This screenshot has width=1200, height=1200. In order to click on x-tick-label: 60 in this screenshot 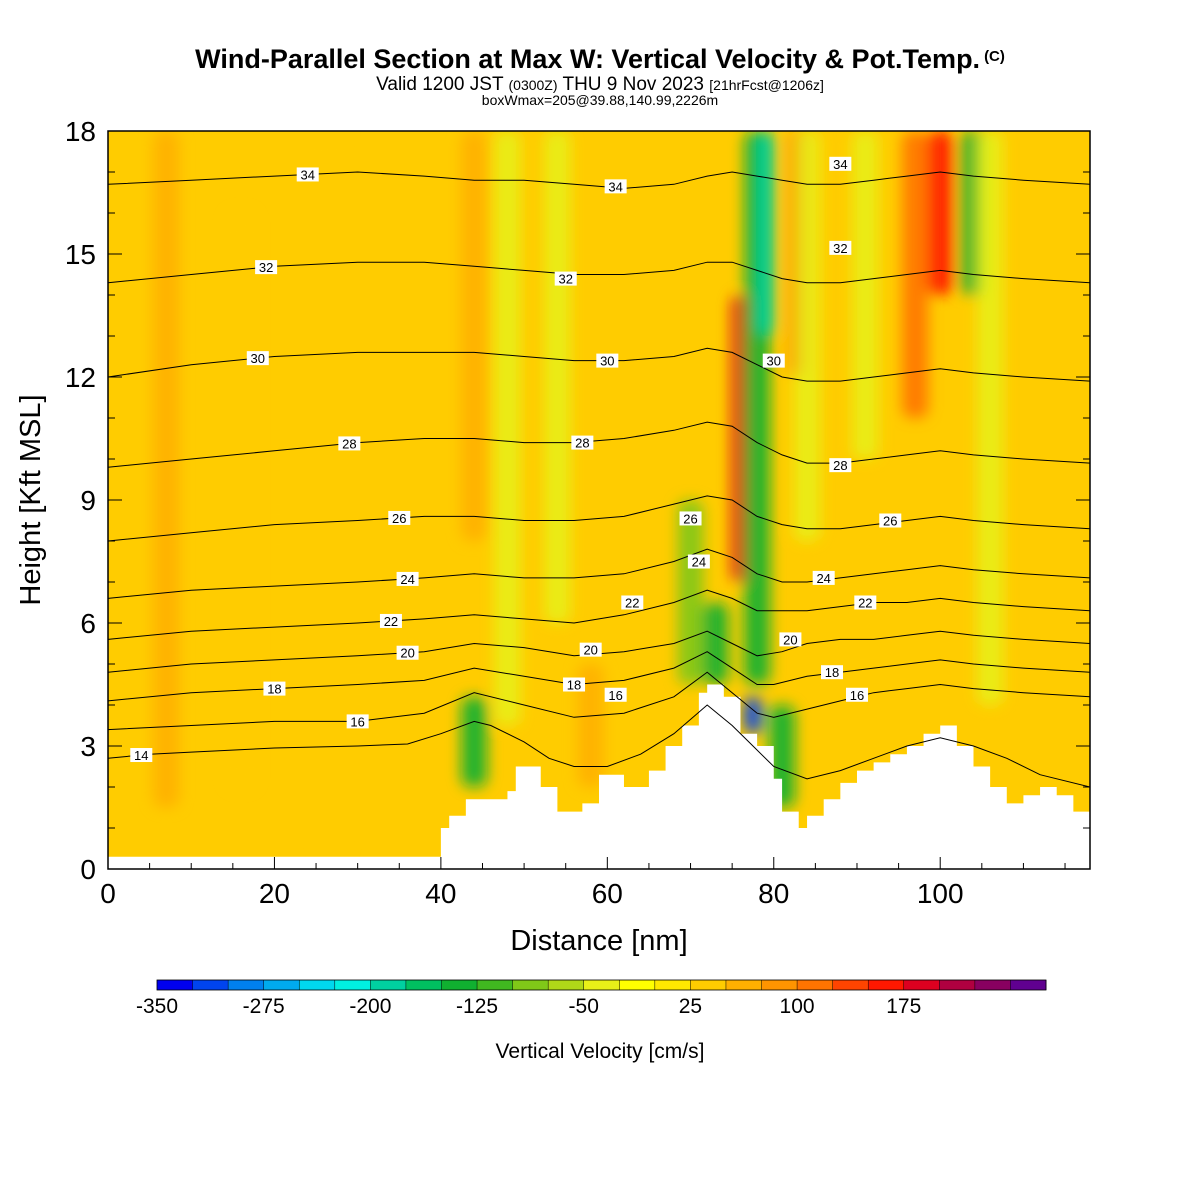, I will do `click(607, 893)`.